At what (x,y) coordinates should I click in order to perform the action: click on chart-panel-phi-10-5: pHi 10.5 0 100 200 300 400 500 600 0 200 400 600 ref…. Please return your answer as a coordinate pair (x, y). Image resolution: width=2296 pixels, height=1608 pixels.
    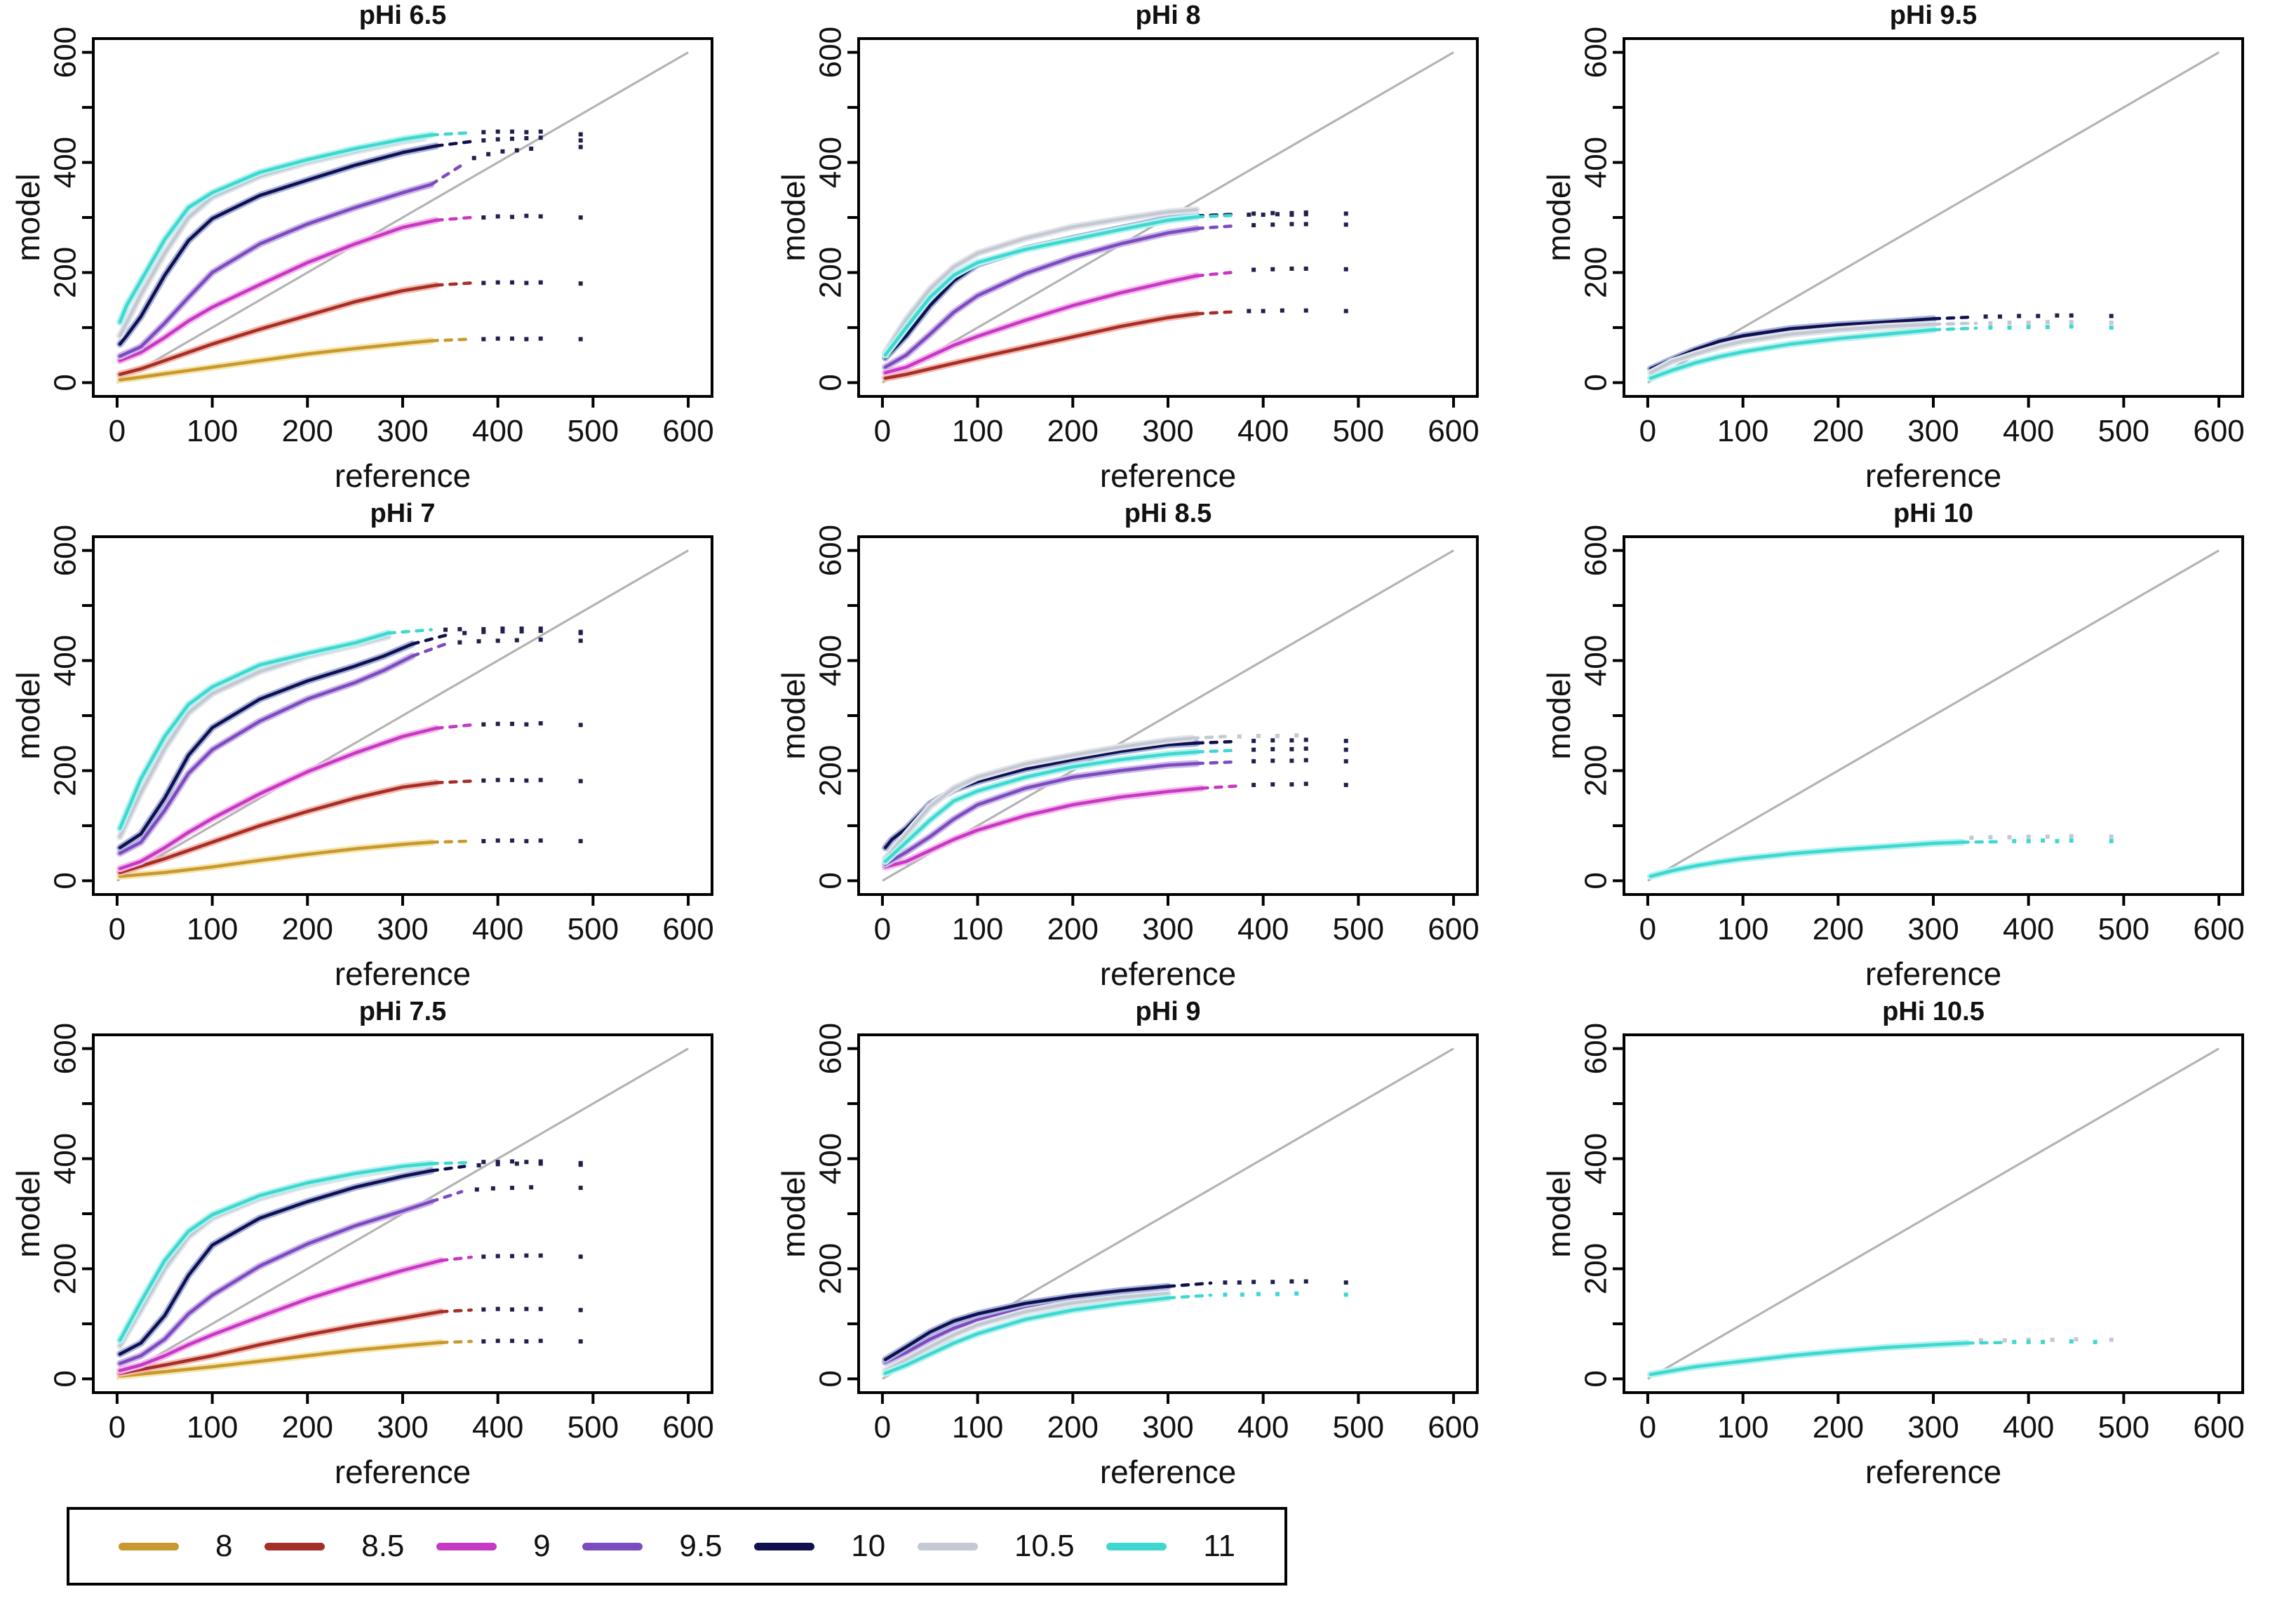
    Looking at the image, I should click on (1913, 1245).